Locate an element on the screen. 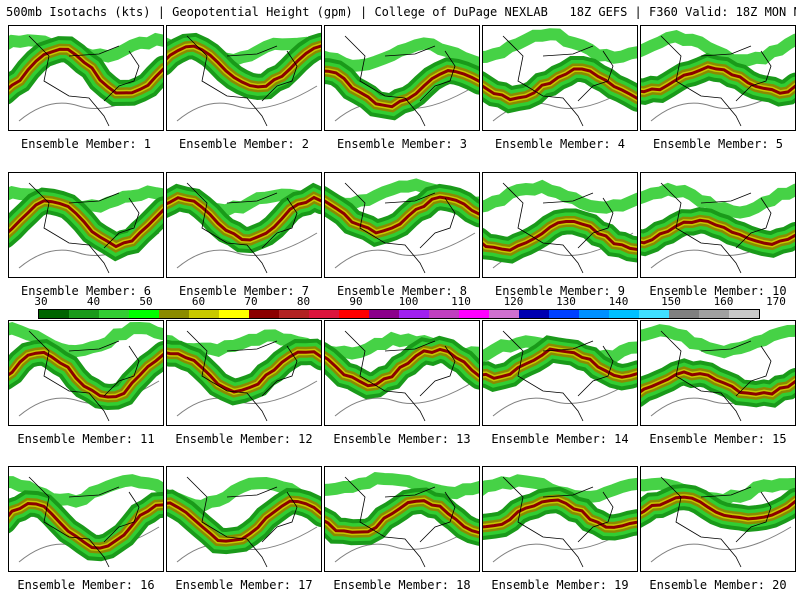 The height and width of the screenshot is (600, 800). isotach-colorbar: 30 40 50 60 70 80 90 100 110 120 130 140 150 160 170 is located at coordinates (400, 308).